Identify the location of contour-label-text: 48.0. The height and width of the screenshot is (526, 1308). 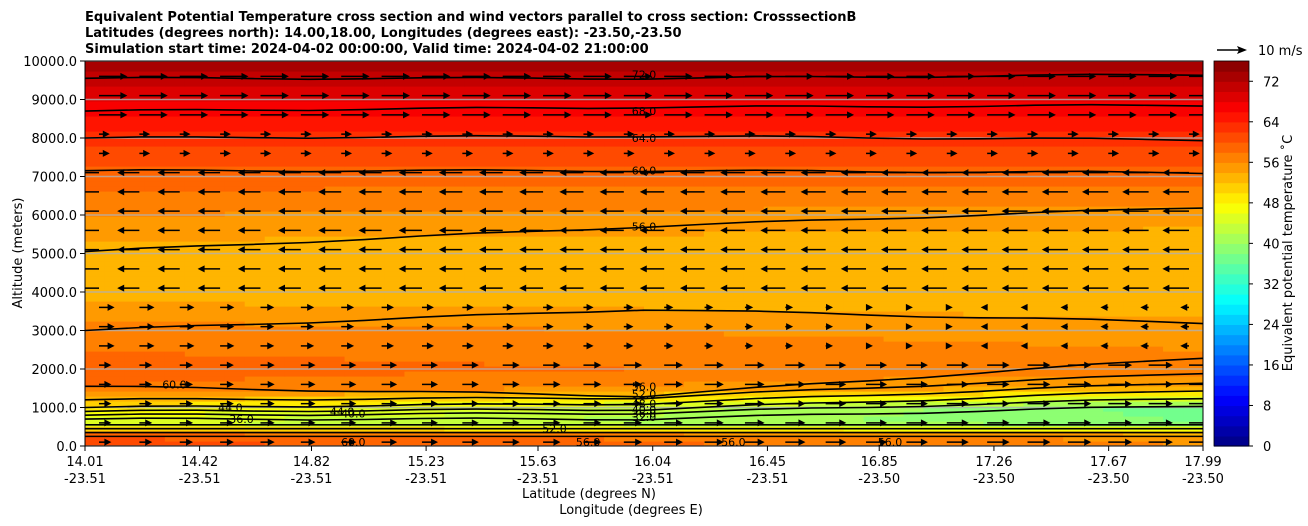
(644, 404).